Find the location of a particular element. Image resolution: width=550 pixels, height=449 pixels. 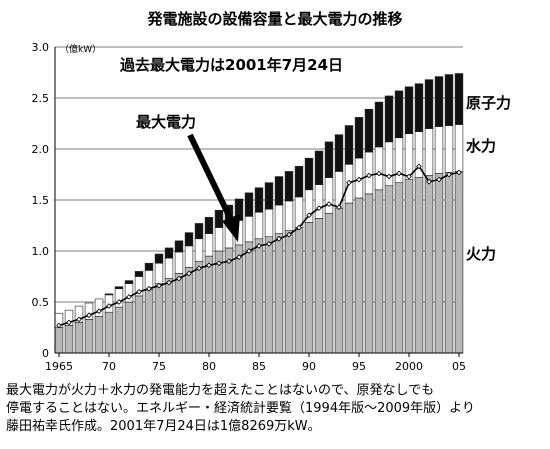

caption-line-2: 停電することはない。エネルギー・経済統計要覧（1994年版～2009年版）より is located at coordinates (240, 408).